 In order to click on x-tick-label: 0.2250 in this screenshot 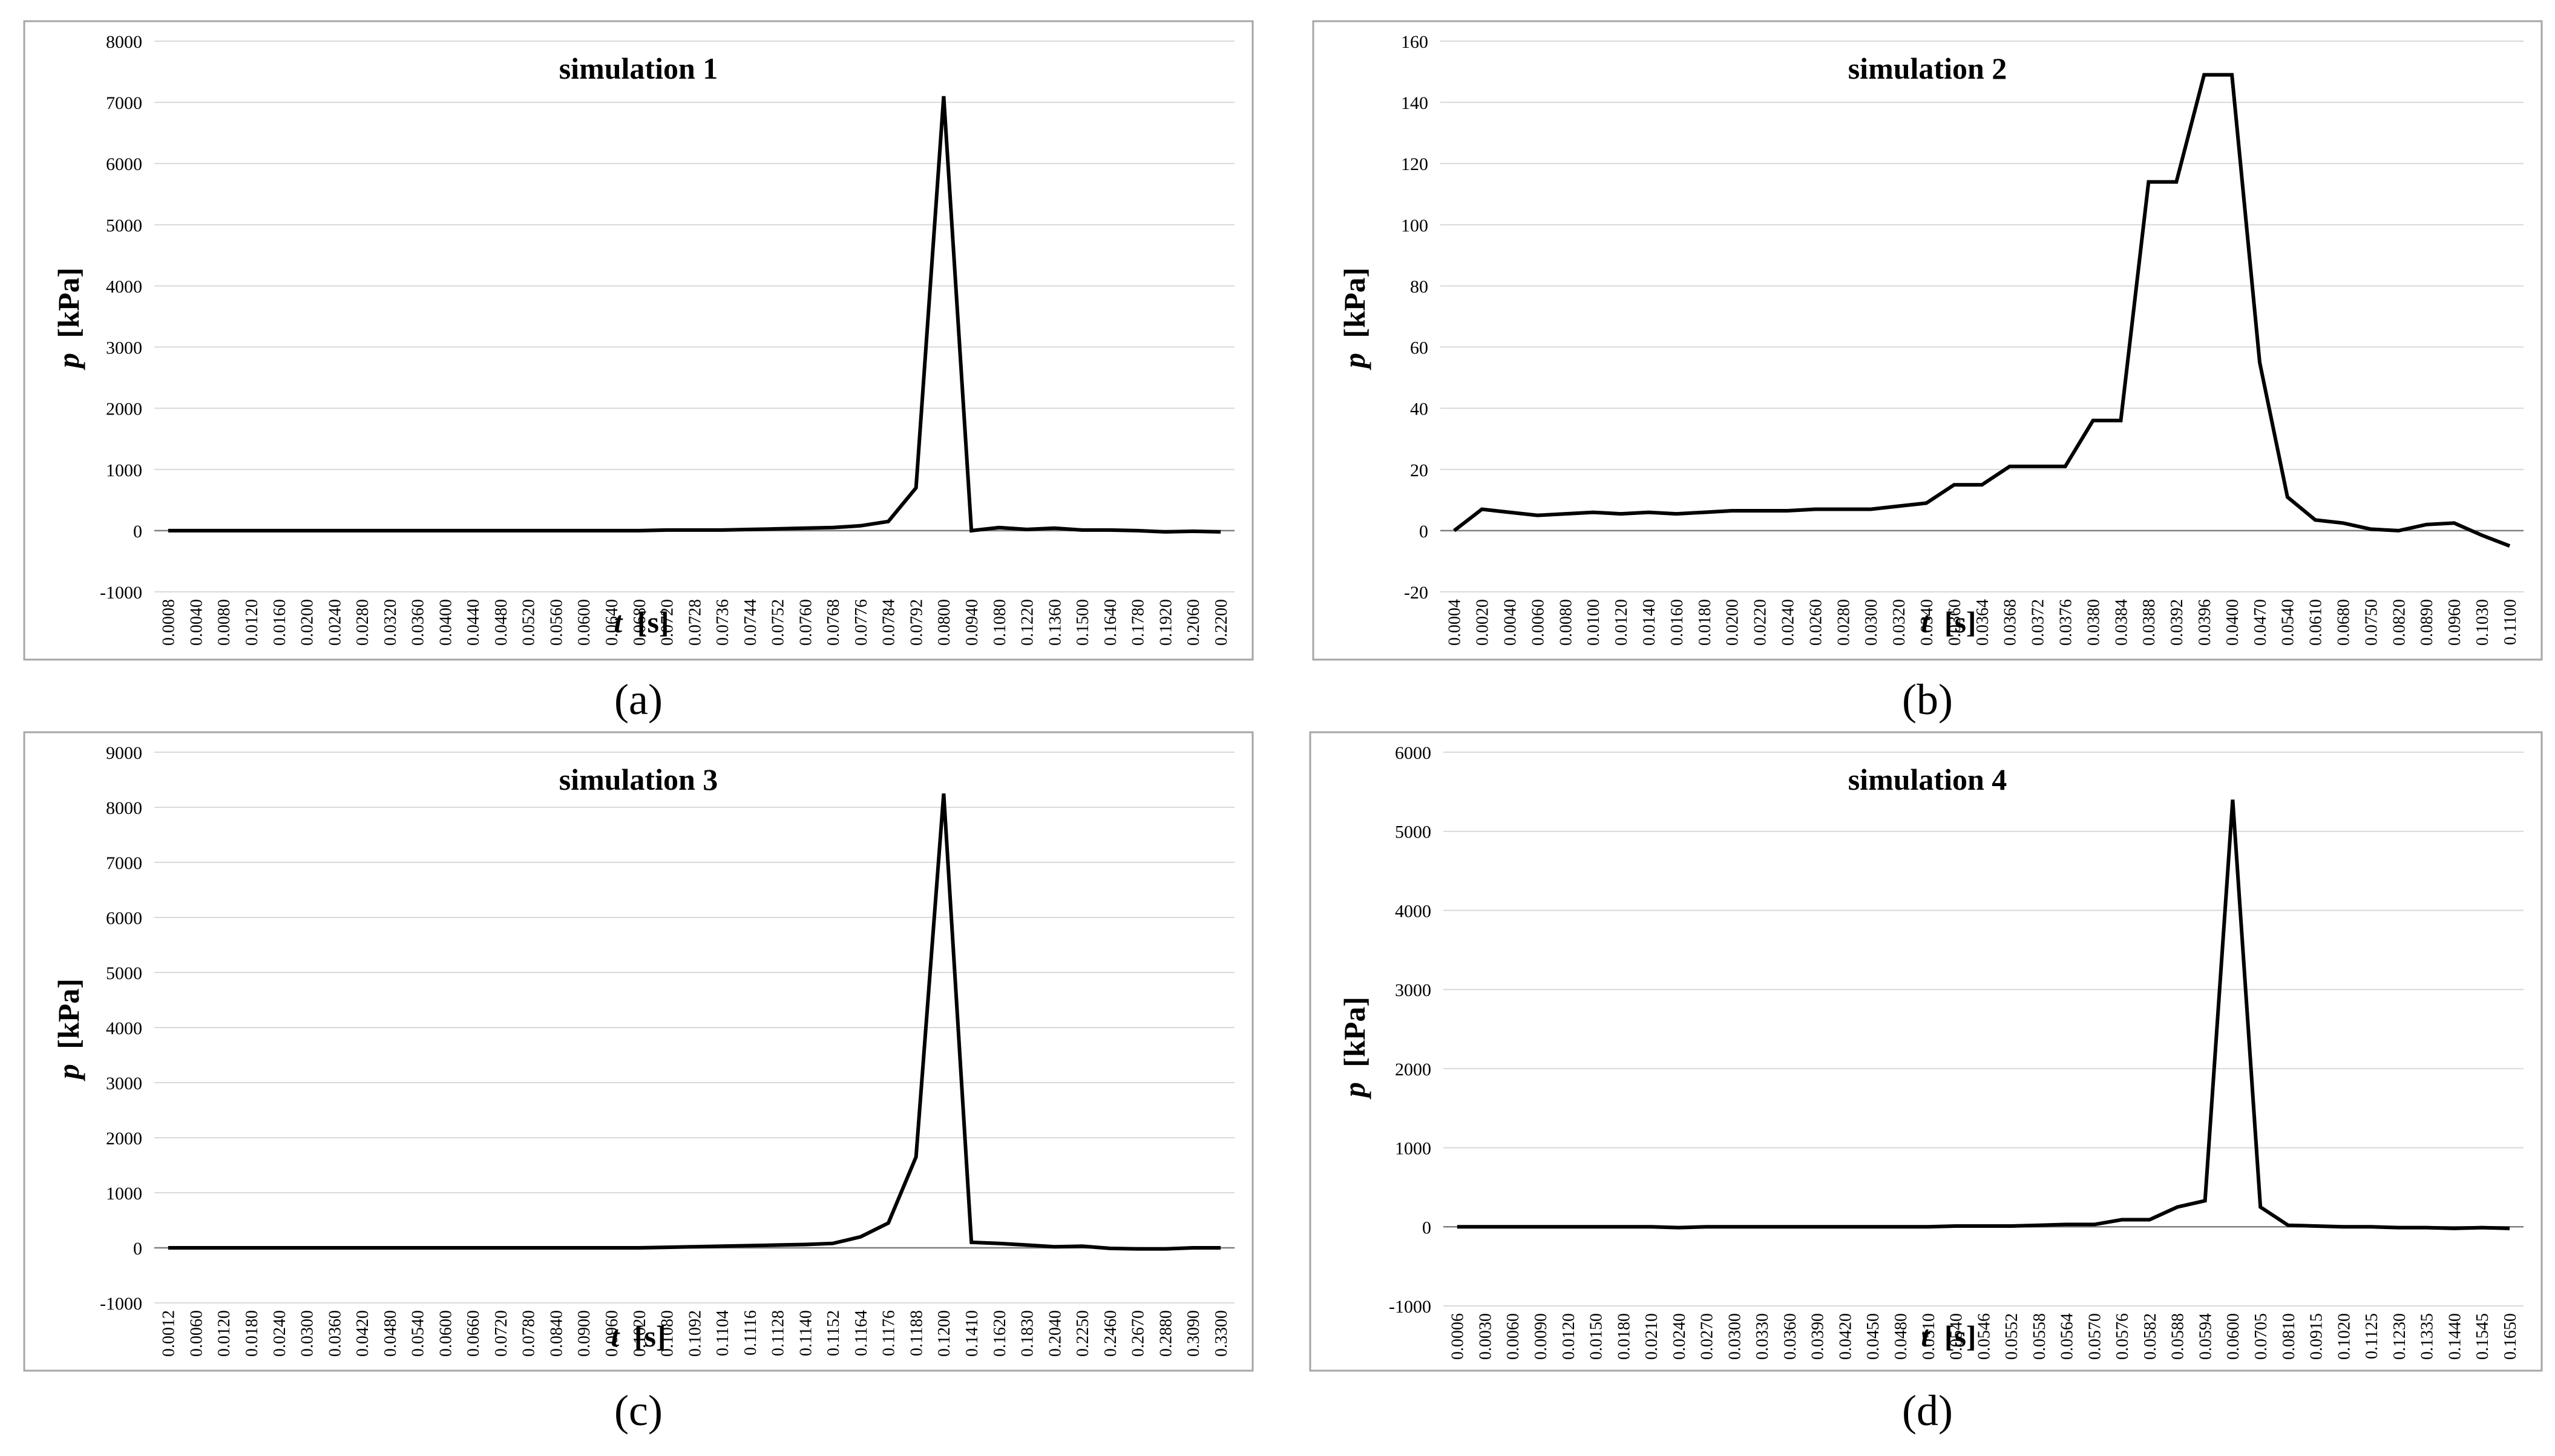, I will do `click(1083, 1333)`.